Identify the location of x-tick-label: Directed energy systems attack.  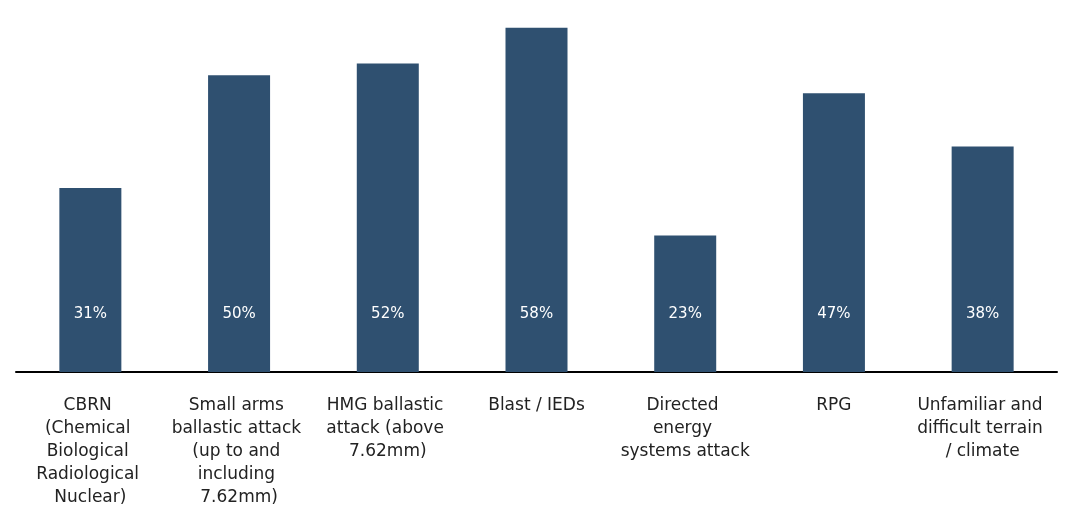
(685, 426).